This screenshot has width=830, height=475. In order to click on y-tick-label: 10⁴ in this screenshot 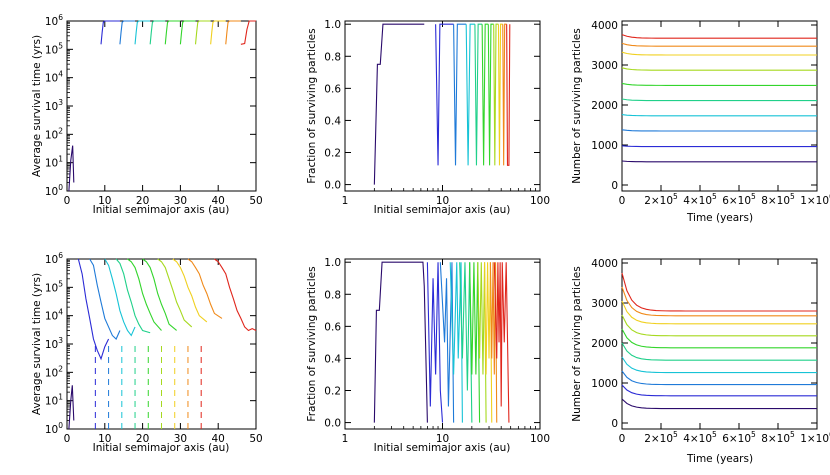, I will do `click(54, 315)`.